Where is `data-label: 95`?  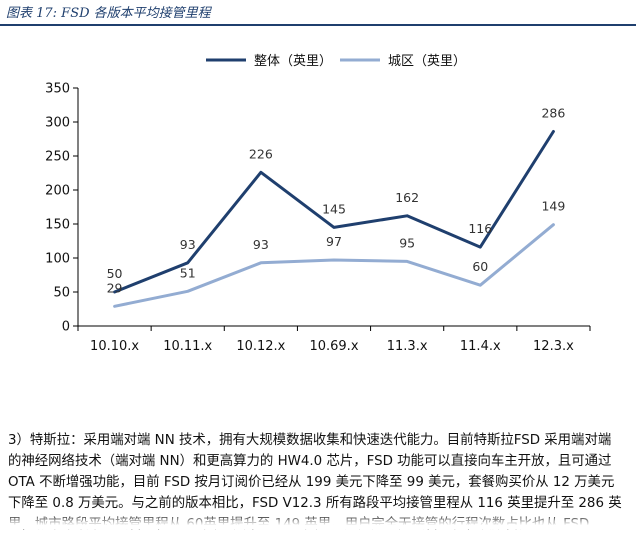 data-label: 95 is located at coordinates (407, 242).